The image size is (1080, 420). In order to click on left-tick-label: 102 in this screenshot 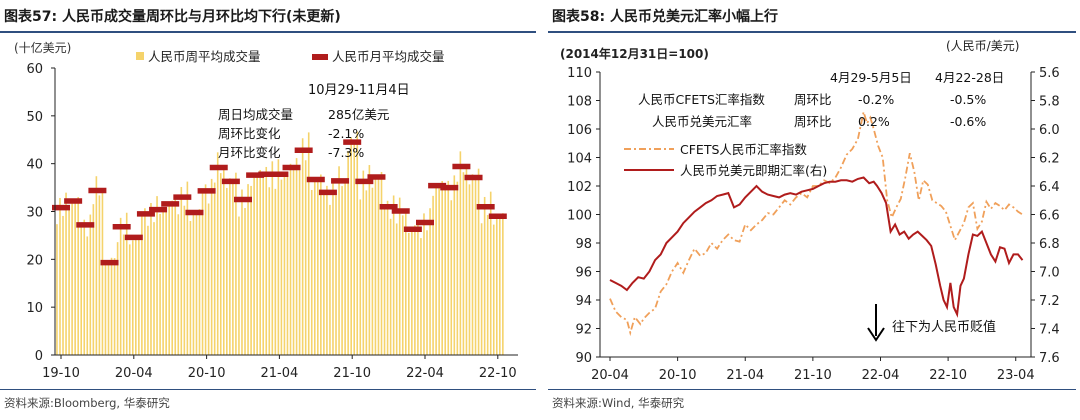, I will do `click(579, 187)`.